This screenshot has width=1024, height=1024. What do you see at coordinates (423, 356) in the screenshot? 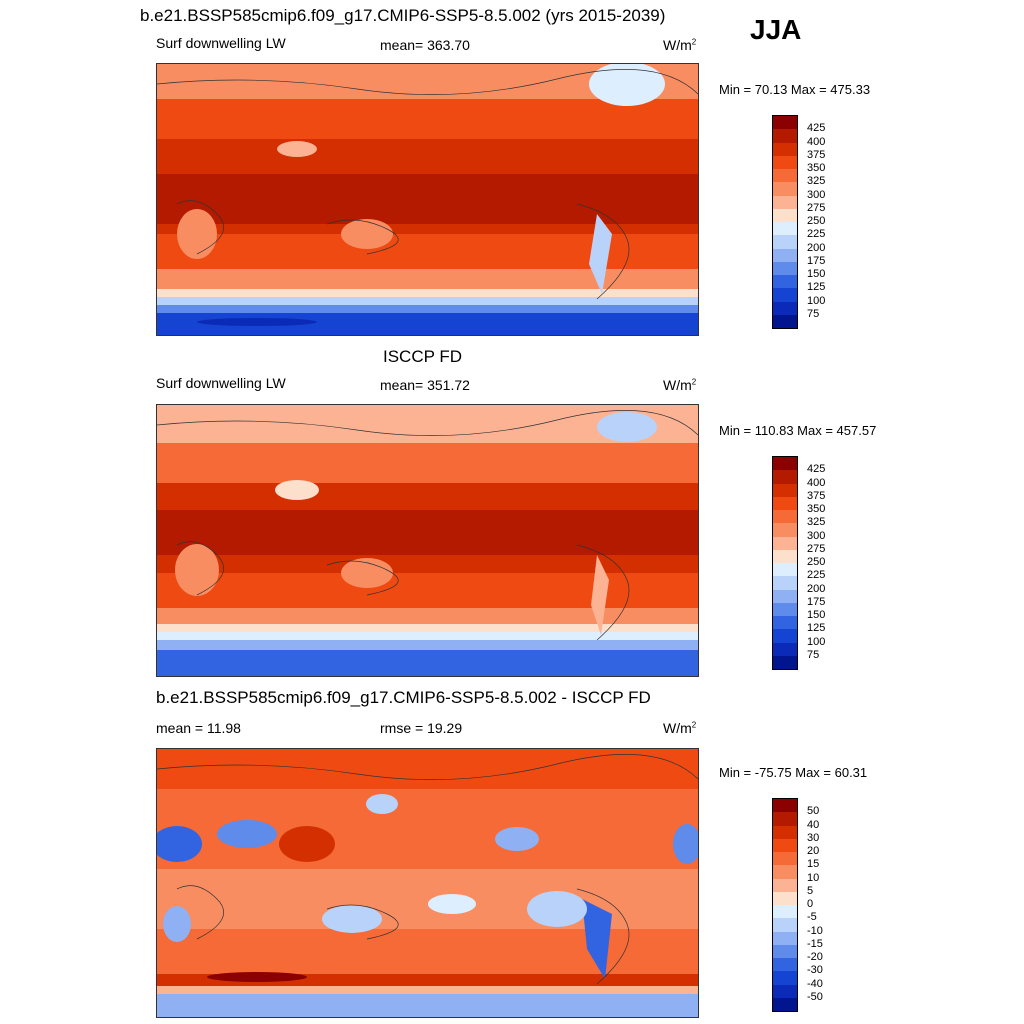
I see `panel2-title: ISCCP FD` at bounding box center [423, 356].